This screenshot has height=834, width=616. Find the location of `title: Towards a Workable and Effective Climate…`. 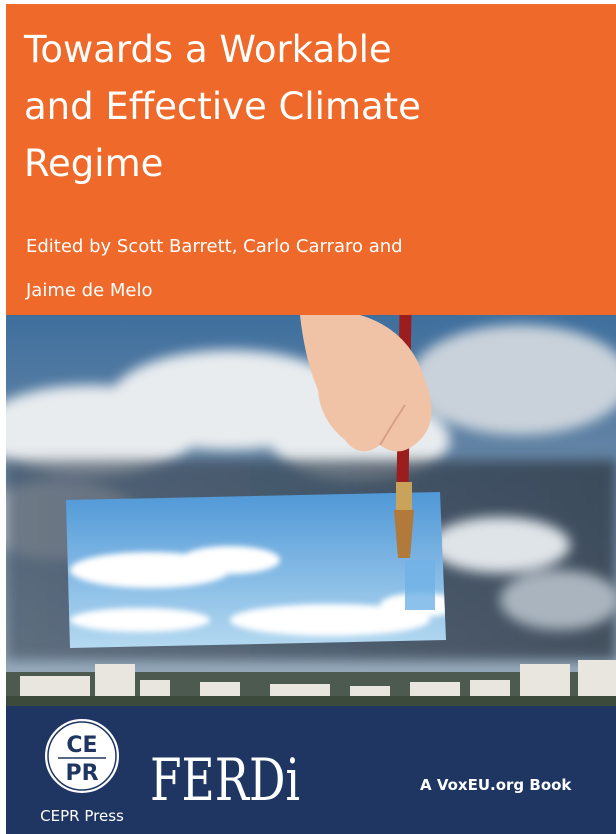

title: Towards a Workable and Effective Climate… is located at coordinates (222, 106).